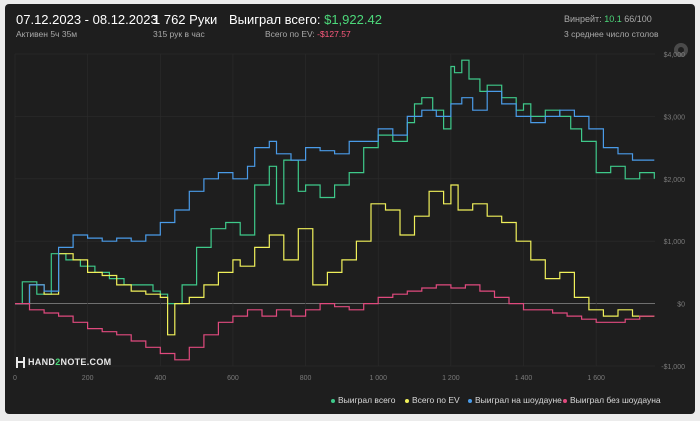 This screenshot has width=700, height=421. I want to click on y-tick-label: $1,000, so click(675, 242).